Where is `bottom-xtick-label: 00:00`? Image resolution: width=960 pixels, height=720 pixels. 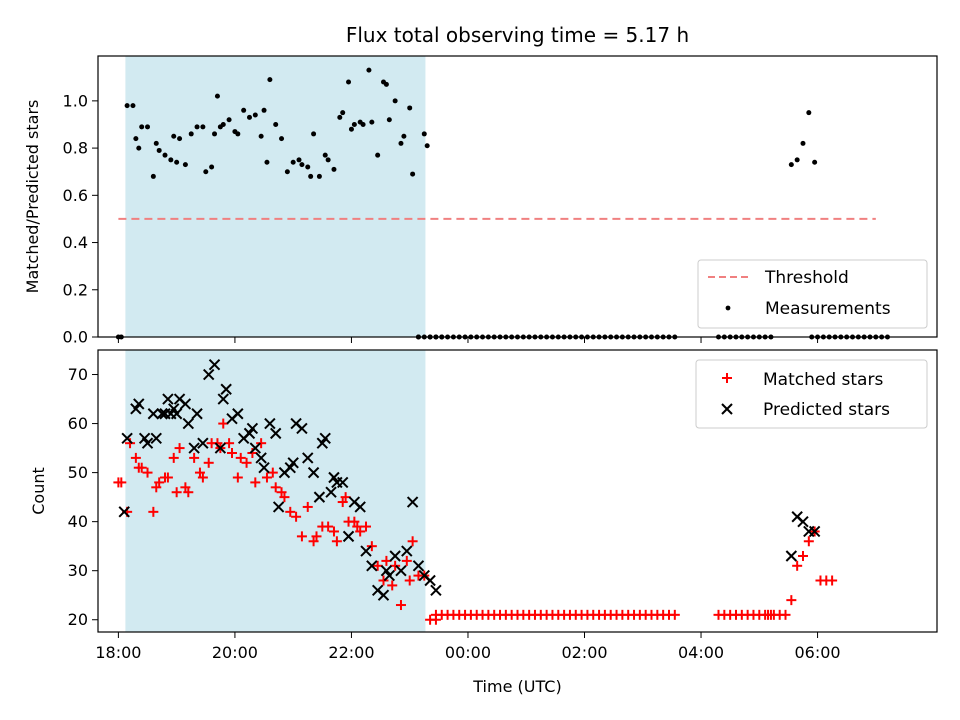 bottom-xtick-label: 00:00 is located at coordinates (468, 652).